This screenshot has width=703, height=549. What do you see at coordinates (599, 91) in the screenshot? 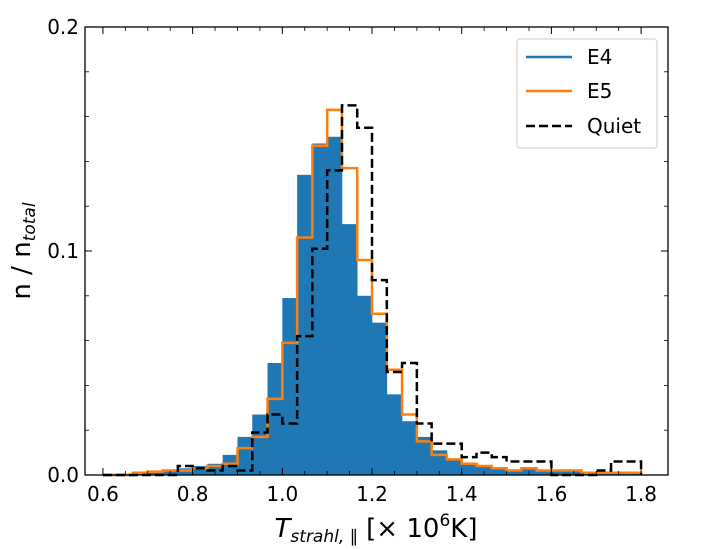
I see `legend-label-e5: E5` at bounding box center [599, 91].